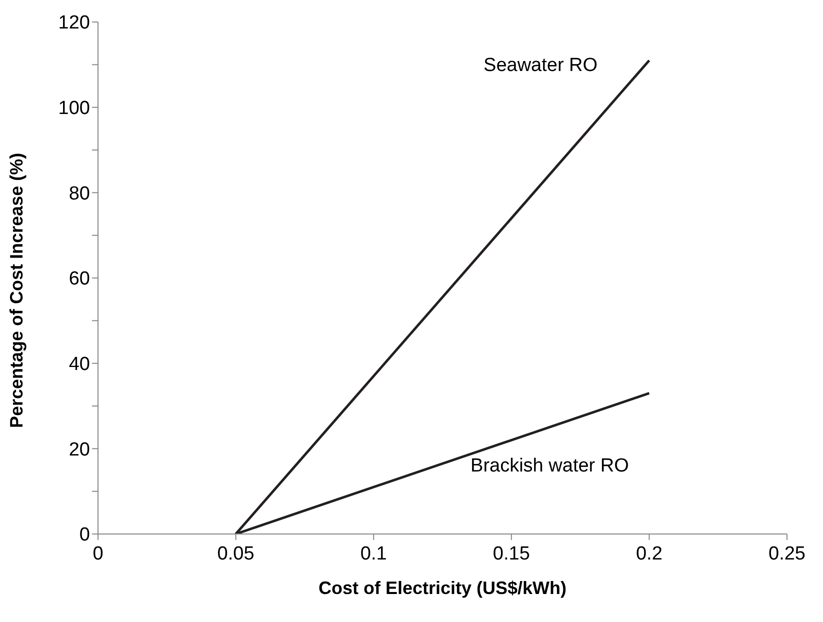 This screenshot has height=622, width=823. I want to click on x-tick-label: 0.05, so click(235, 553).